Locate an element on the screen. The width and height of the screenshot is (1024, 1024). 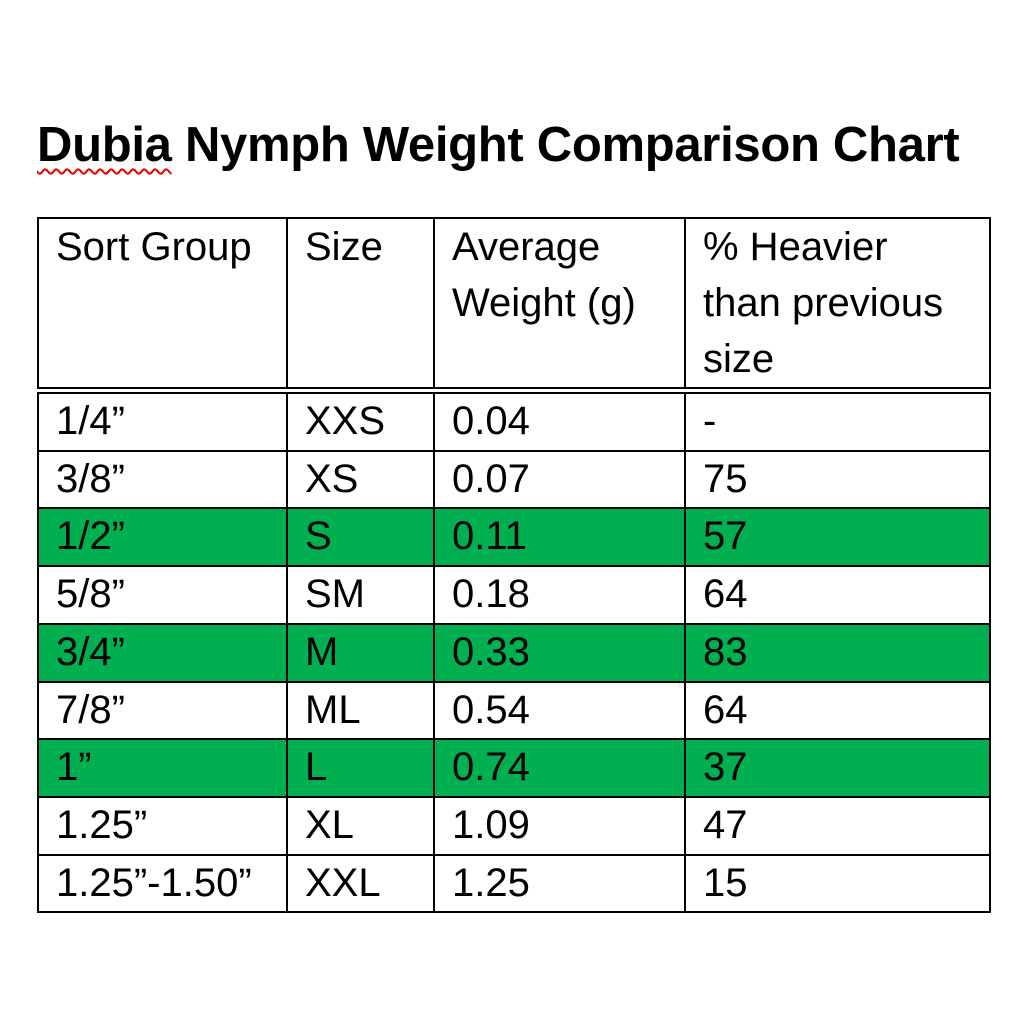
cell-size: XXS is located at coordinates (360, 420).